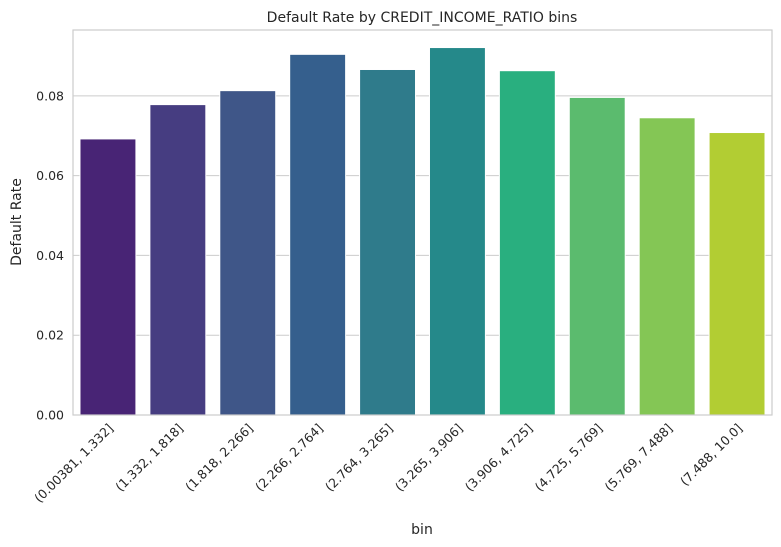 The image size is (781, 547). What do you see at coordinates (289, 458) in the screenshot?
I see `x-tick-label: (2.266, 2.764]` at bounding box center [289, 458].